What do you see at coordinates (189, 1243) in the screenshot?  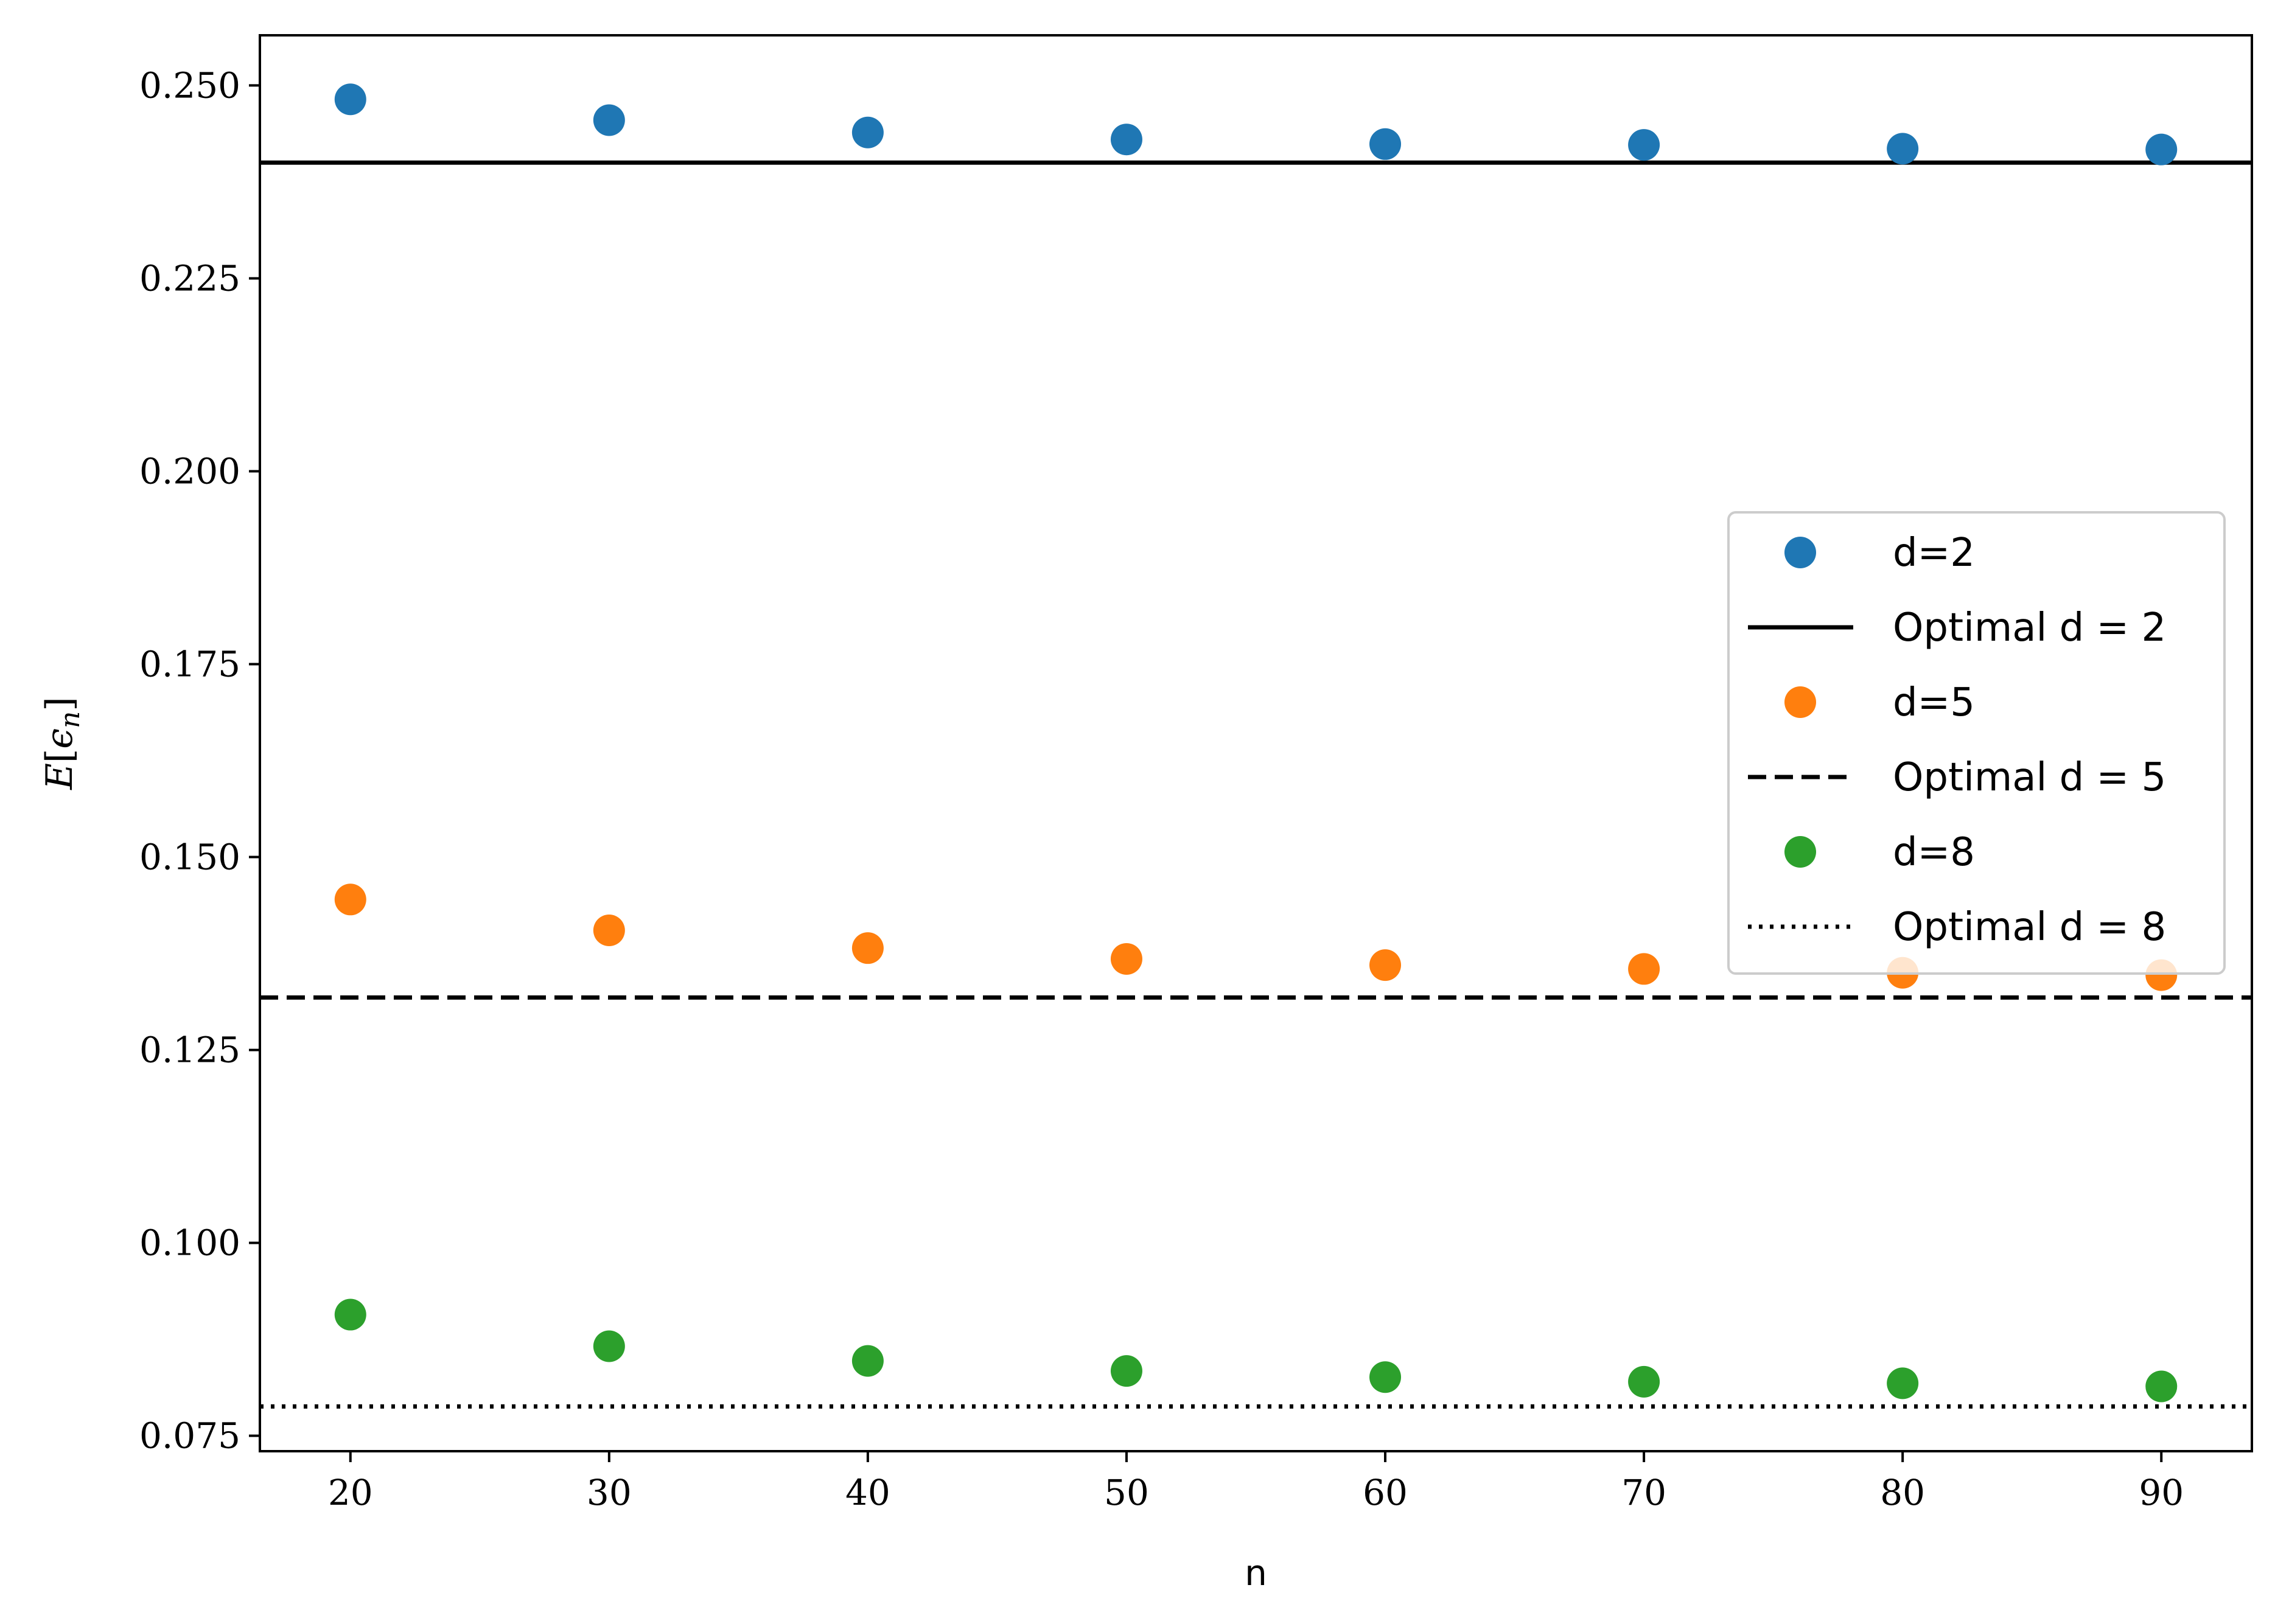 I see `y-tick-label-1: 0.100` at bounding box center [189, 1243].